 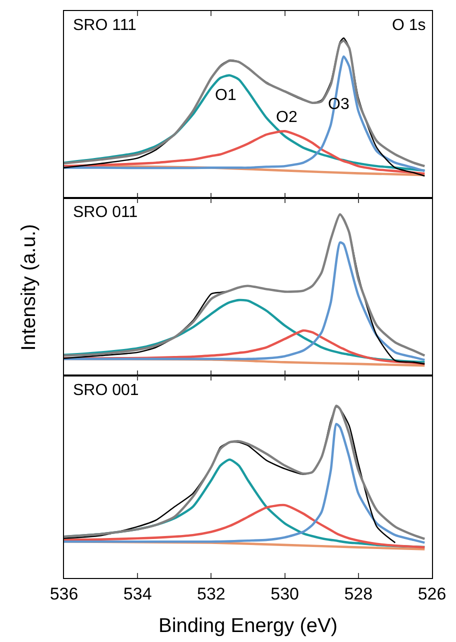 I want to click on annotation: SRO 011, so click(x=105, y=212).